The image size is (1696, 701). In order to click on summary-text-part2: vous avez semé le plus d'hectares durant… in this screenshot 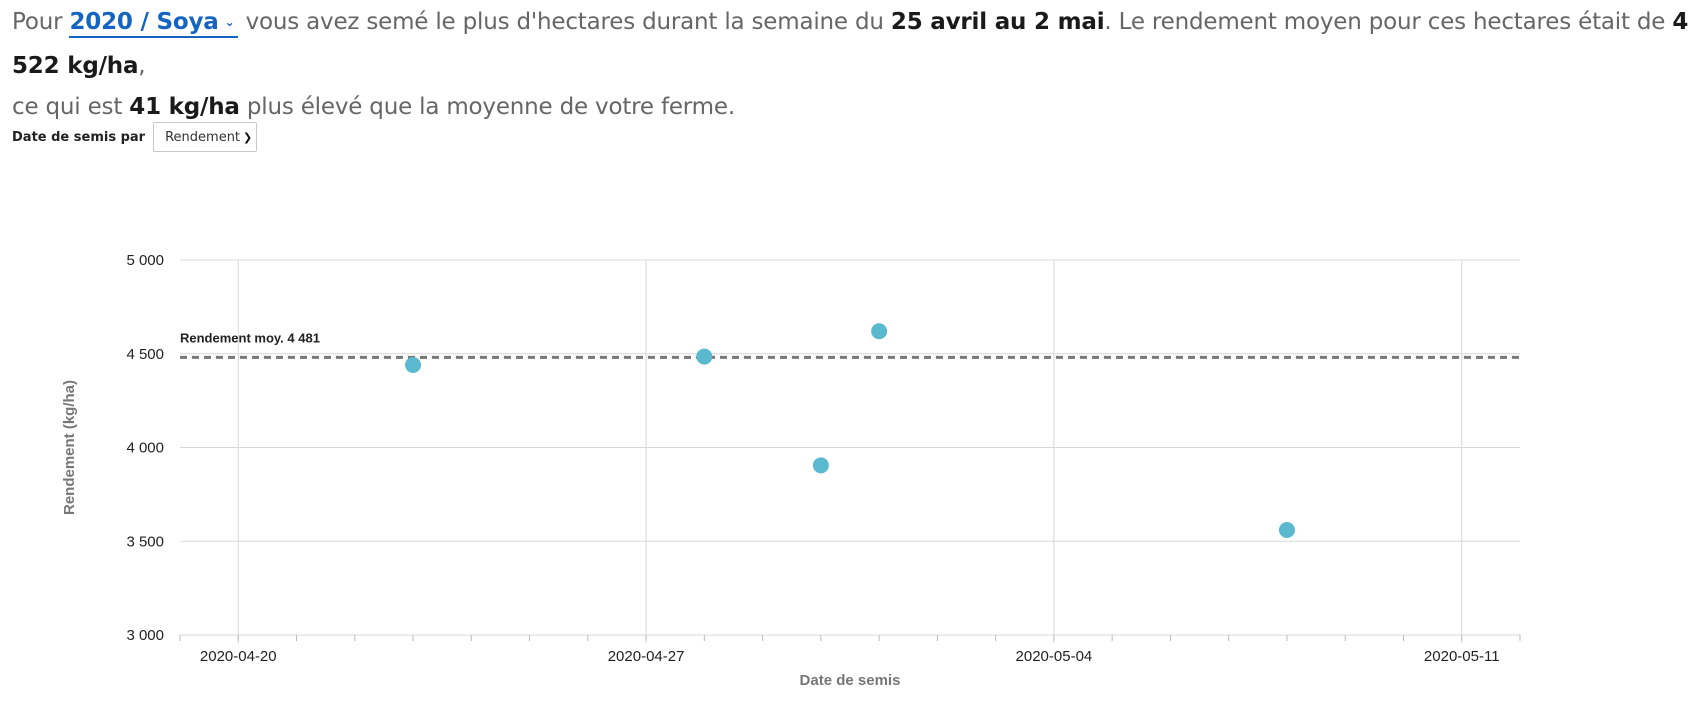, I will do `click(564, 22)`.